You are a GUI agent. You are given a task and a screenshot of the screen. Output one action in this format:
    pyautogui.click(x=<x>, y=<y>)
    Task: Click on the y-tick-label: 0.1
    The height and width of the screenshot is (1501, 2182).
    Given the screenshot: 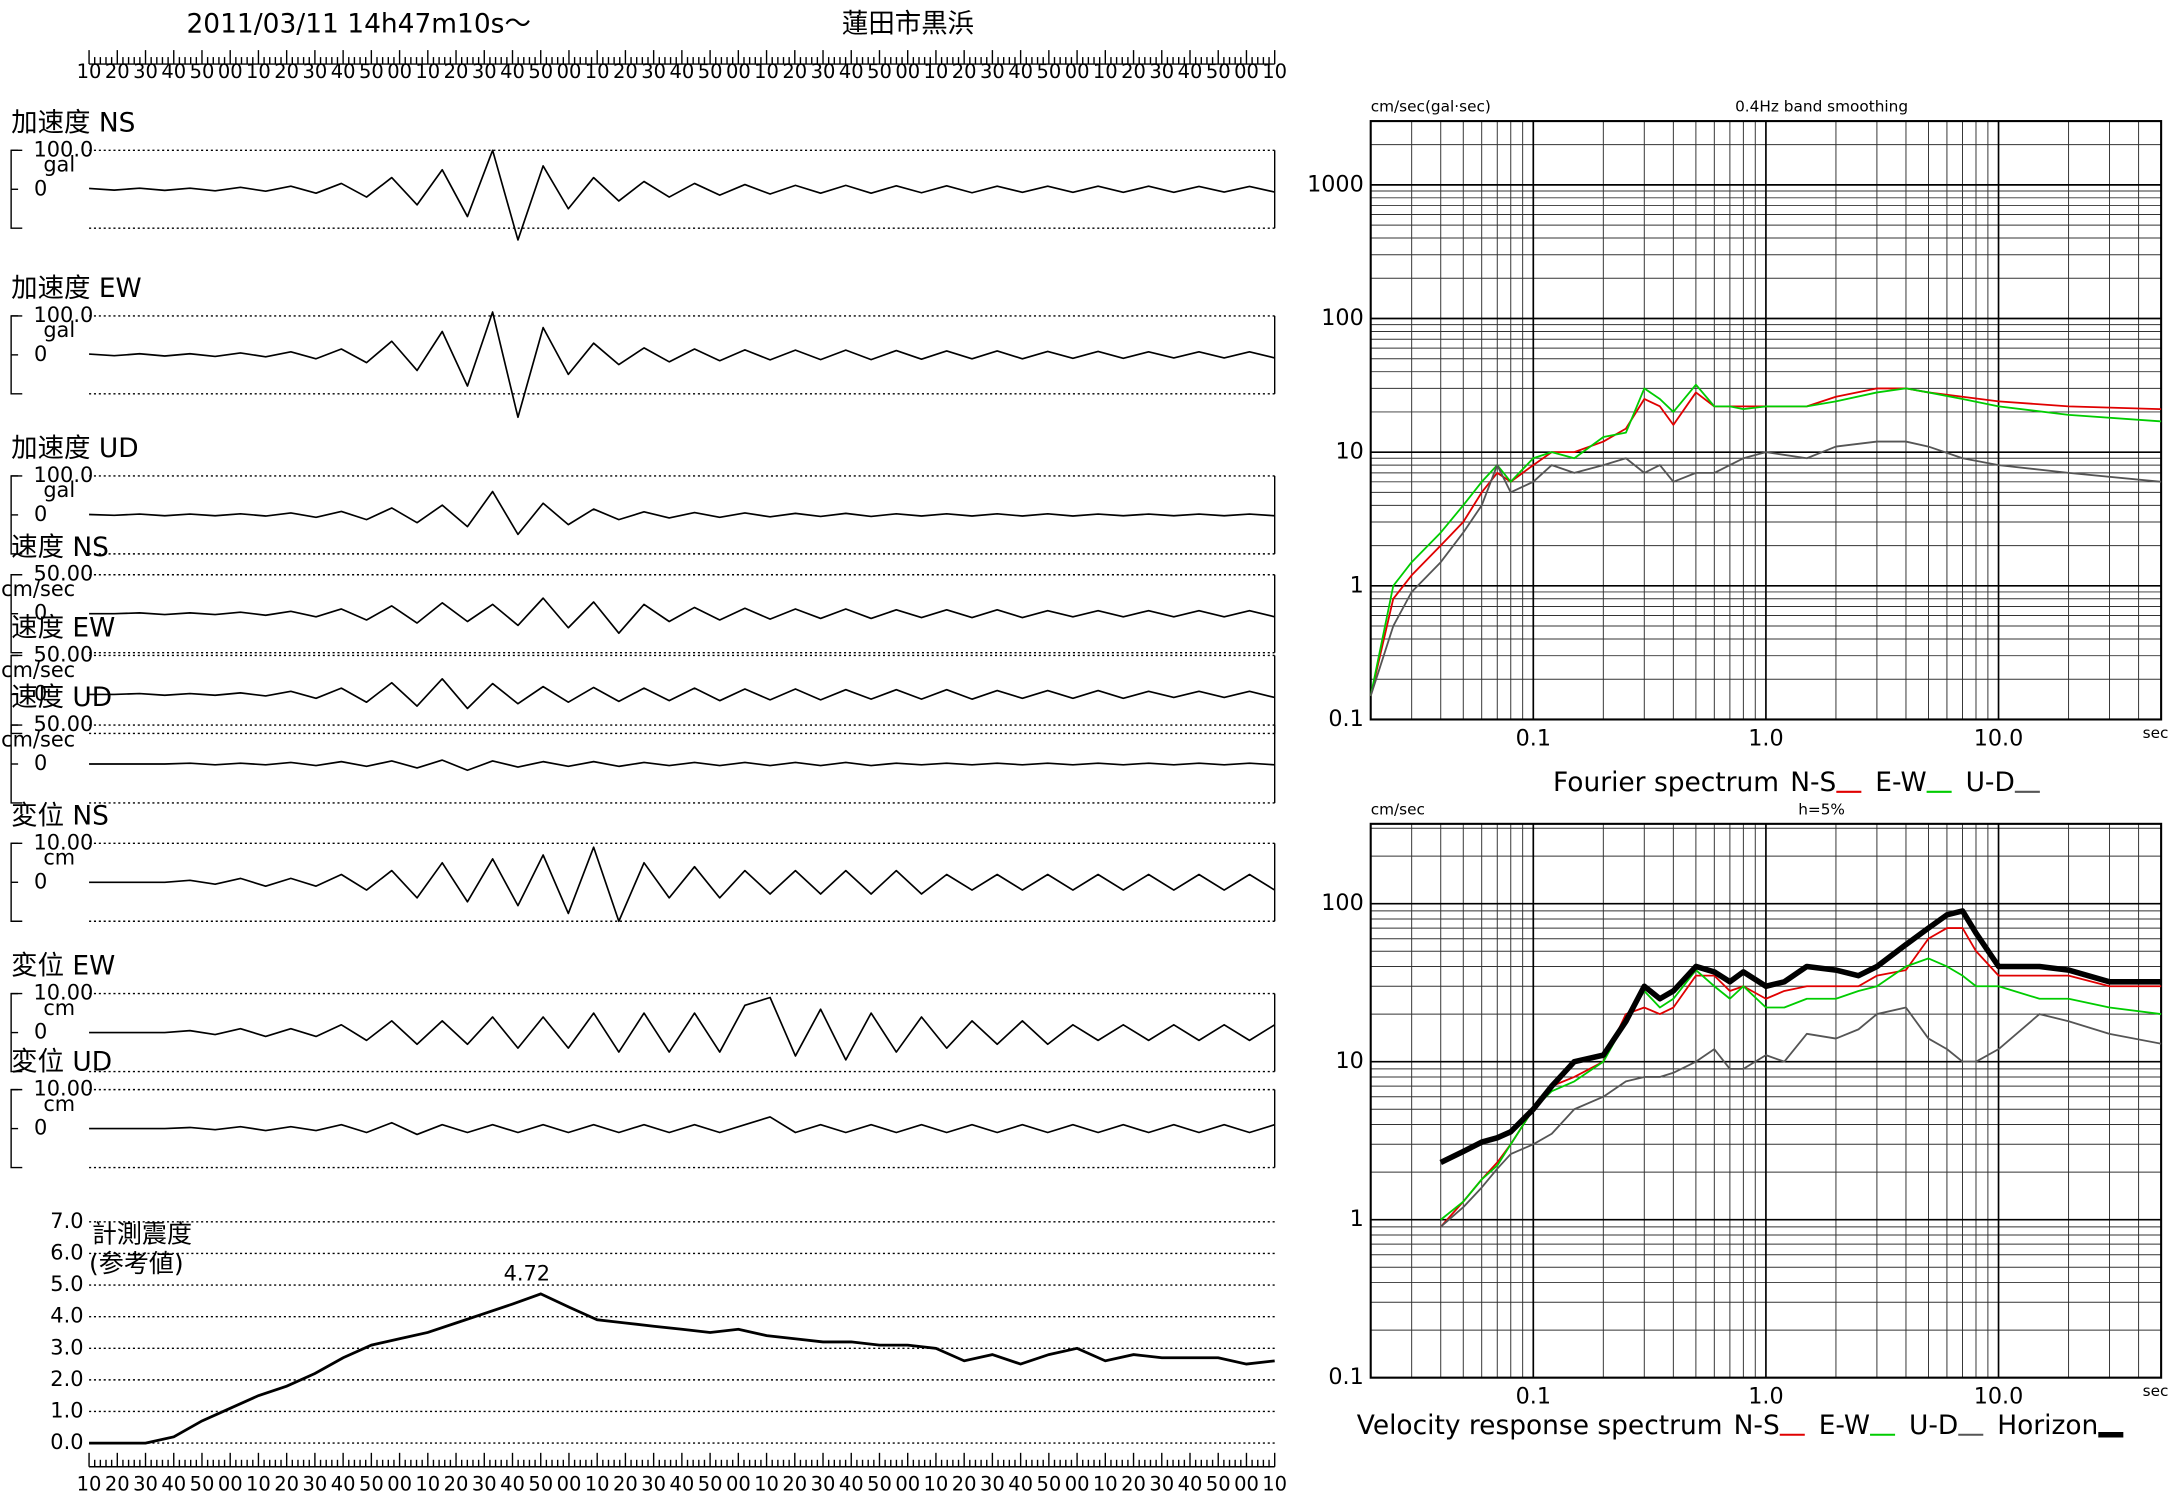 What is the action you would take?
    pyautogui.click(x=1345, y=1377)
    